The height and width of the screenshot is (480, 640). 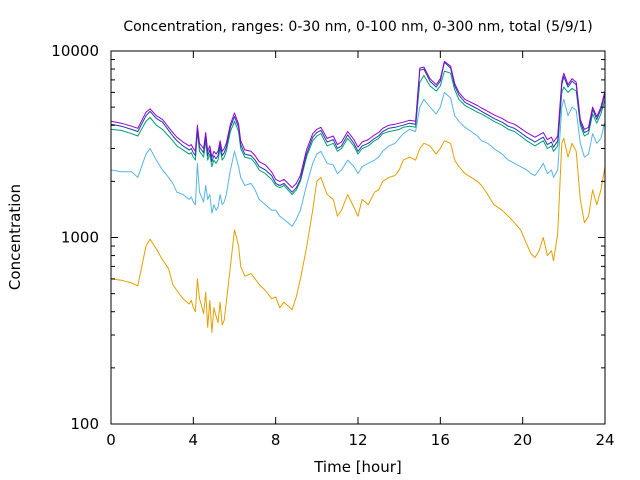 What do you see at coordinates (276, 440) in the screenshot?
I see `x-tick-label-2: 8` at bounding box center [276, 440].